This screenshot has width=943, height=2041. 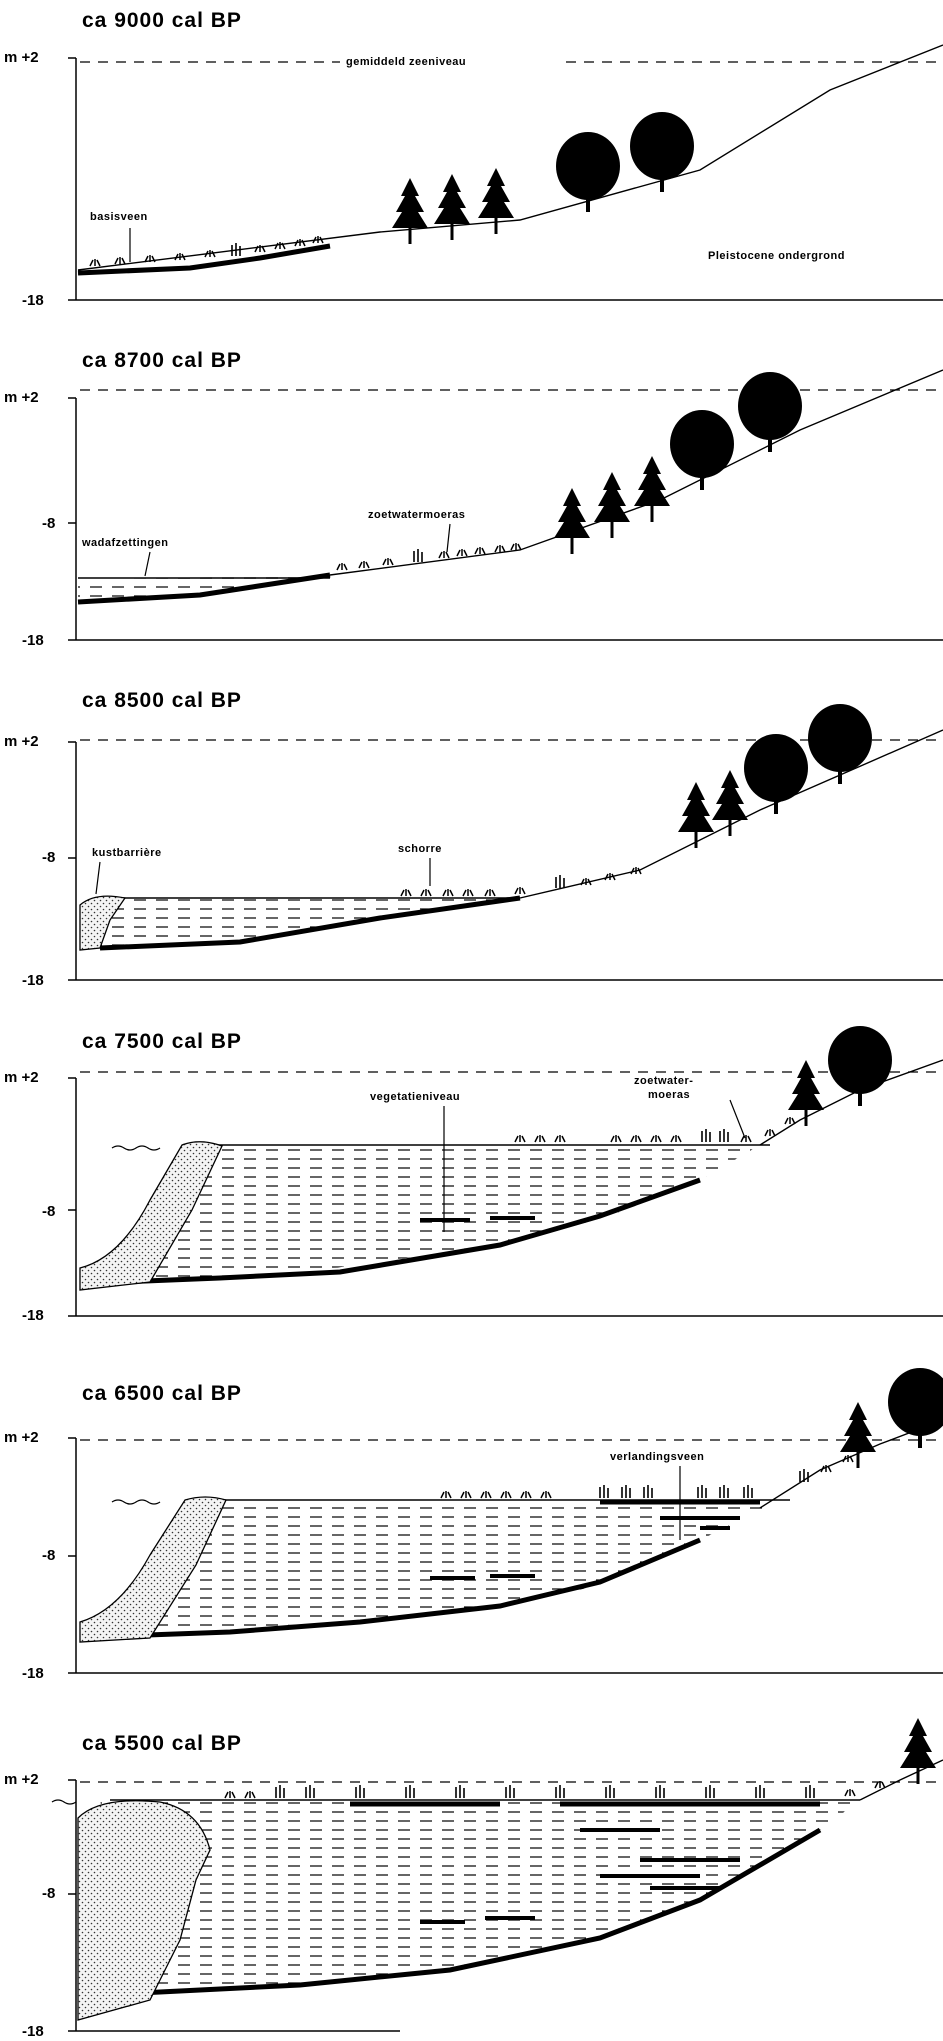 I want to click on panel-title: ca 5500 cal BP, so click(x=162, y=1743).